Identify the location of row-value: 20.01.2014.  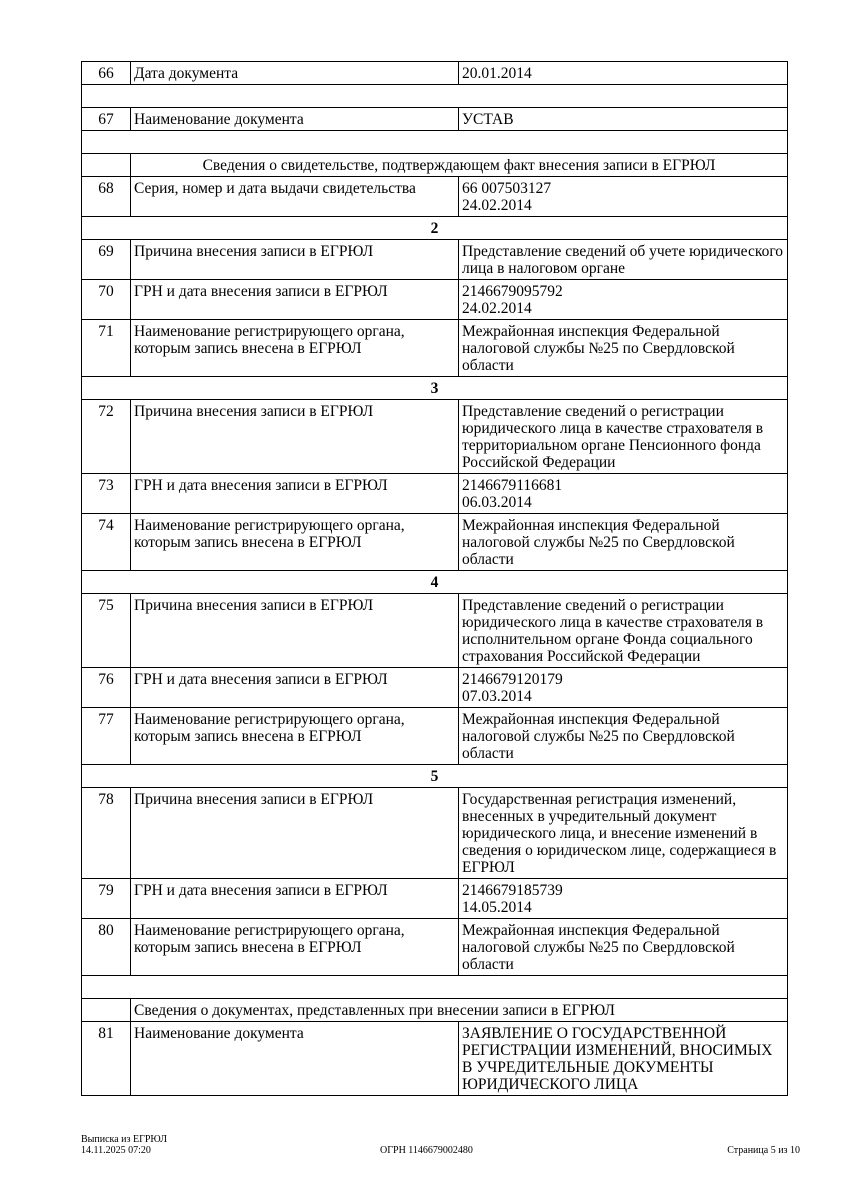
(623, 73).